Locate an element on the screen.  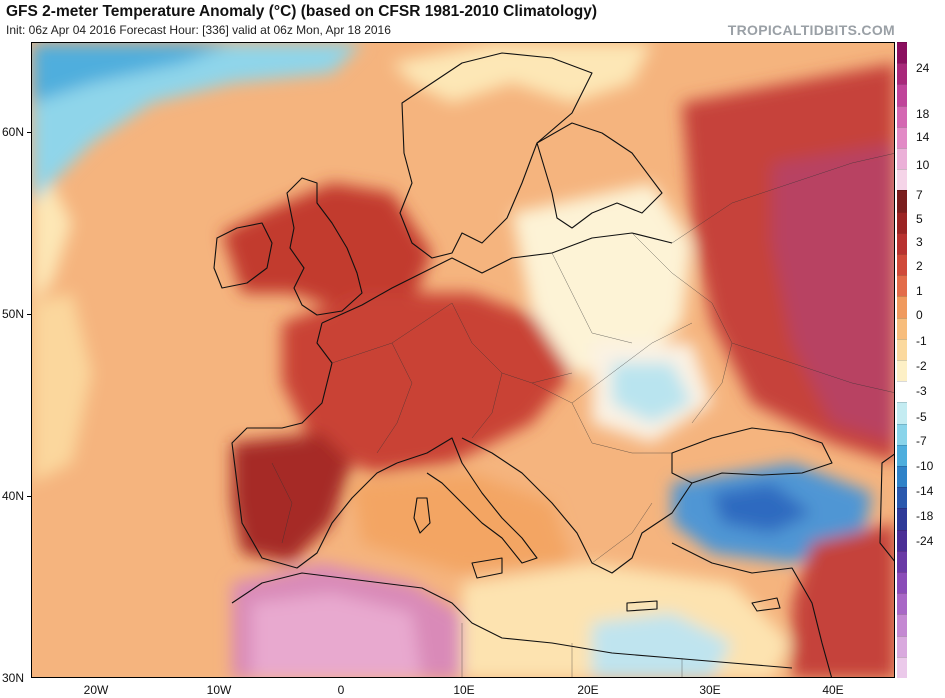
lat-label-30n: 30N is located at coordinates (13, 678).